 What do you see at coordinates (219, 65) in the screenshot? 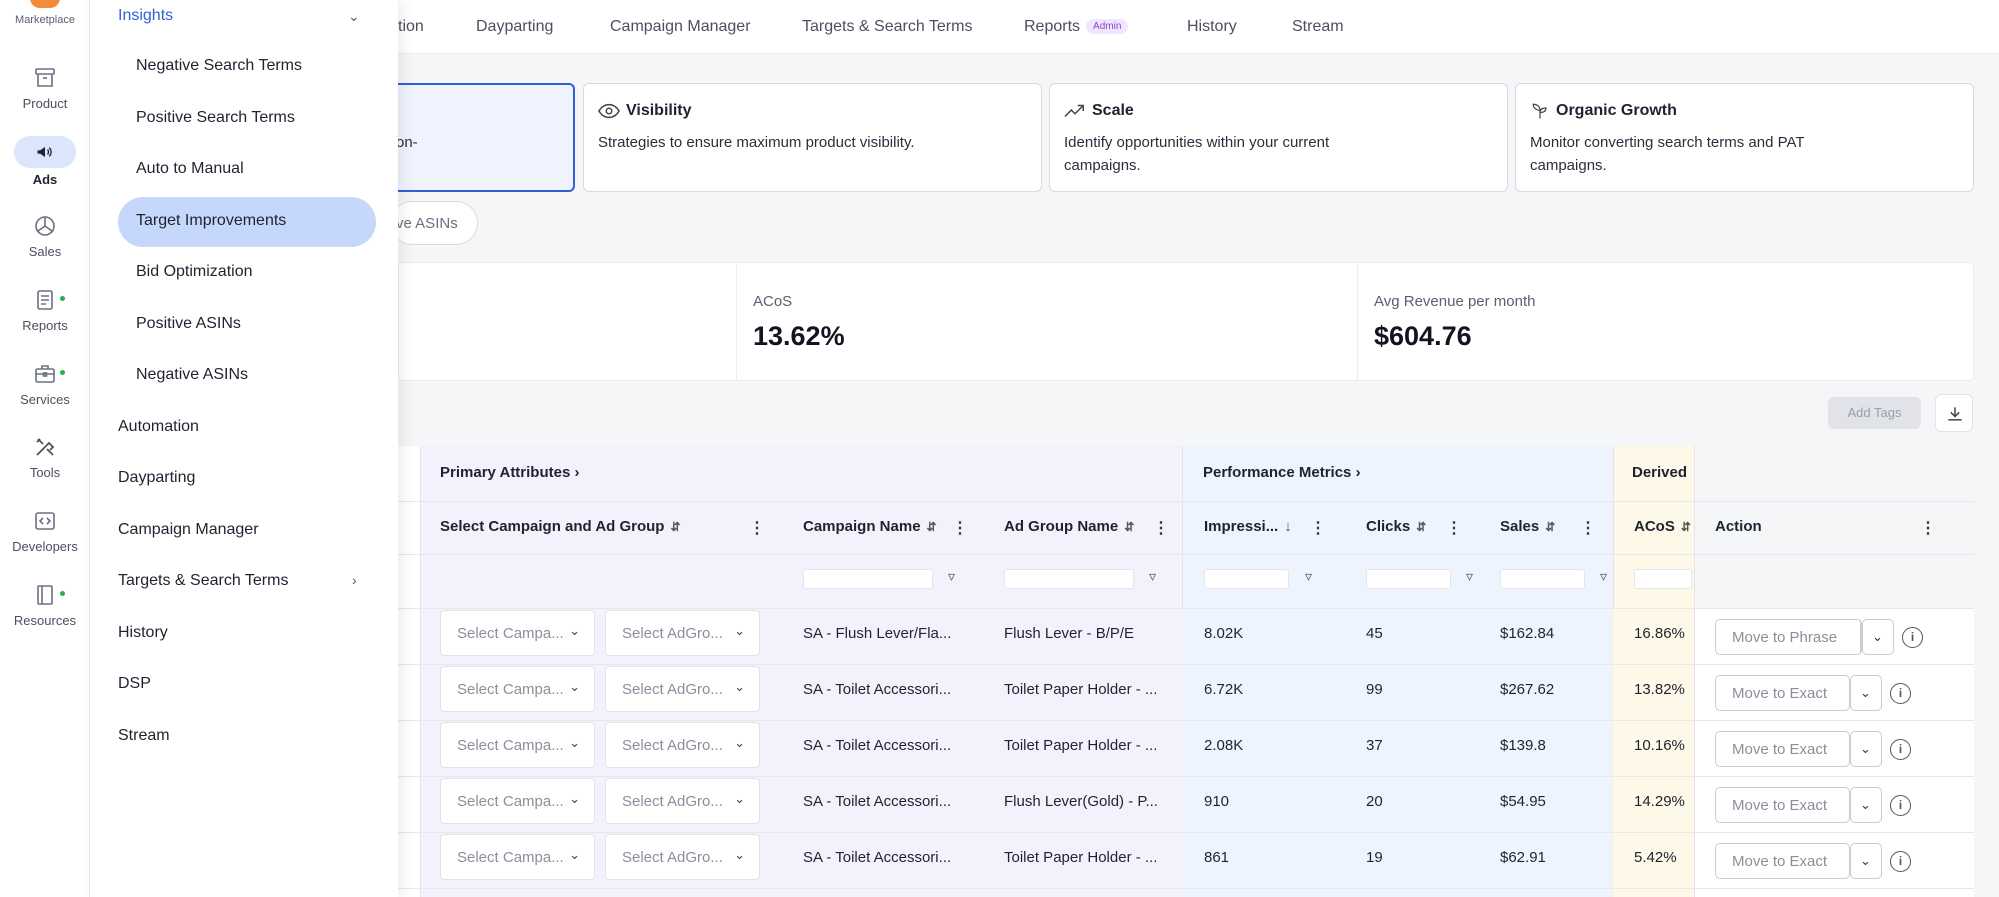
I see `menu-negative-search-terms: Negative Search Terms` at bounding box center [219, 65].